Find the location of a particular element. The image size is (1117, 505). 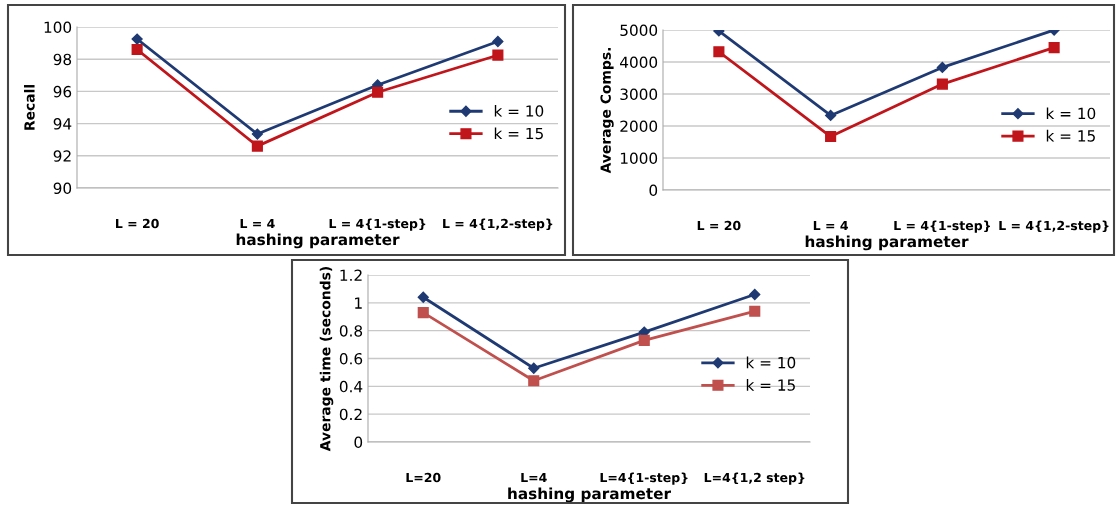

y-tick-label: 92 is located at coordinates (62, 156).